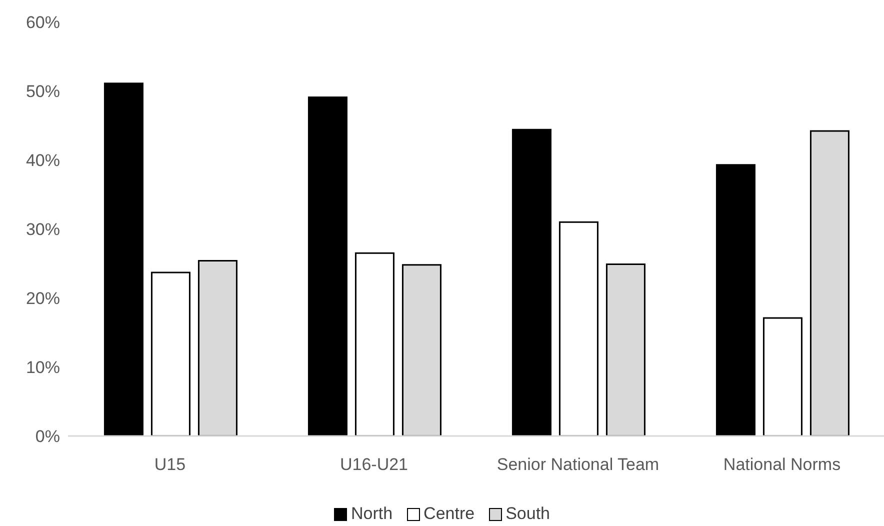 The image size is (884, 526). I want to click on y-tick-label: 40%, so click(43, 160).